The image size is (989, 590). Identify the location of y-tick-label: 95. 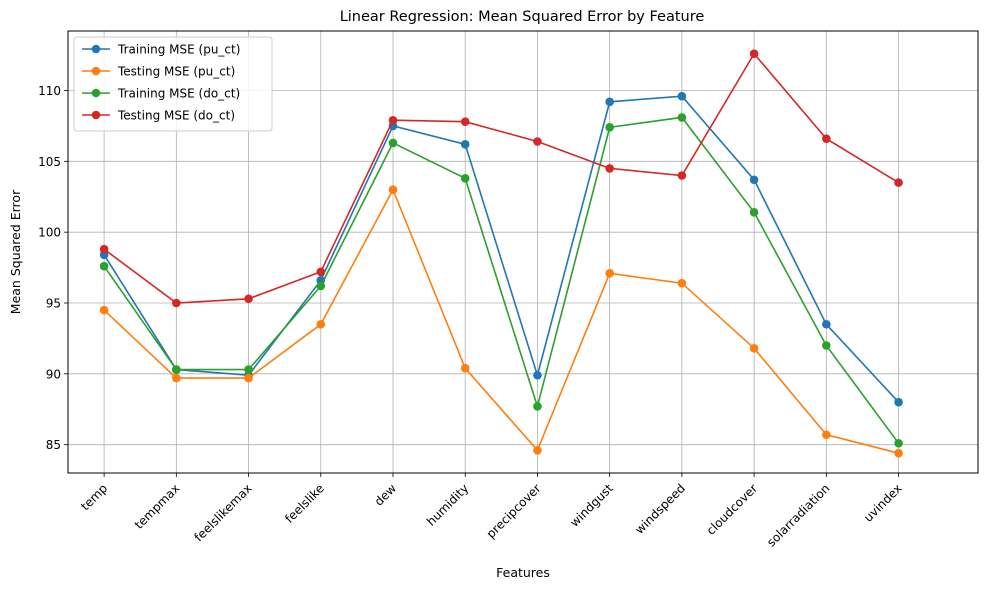
(53, 304).